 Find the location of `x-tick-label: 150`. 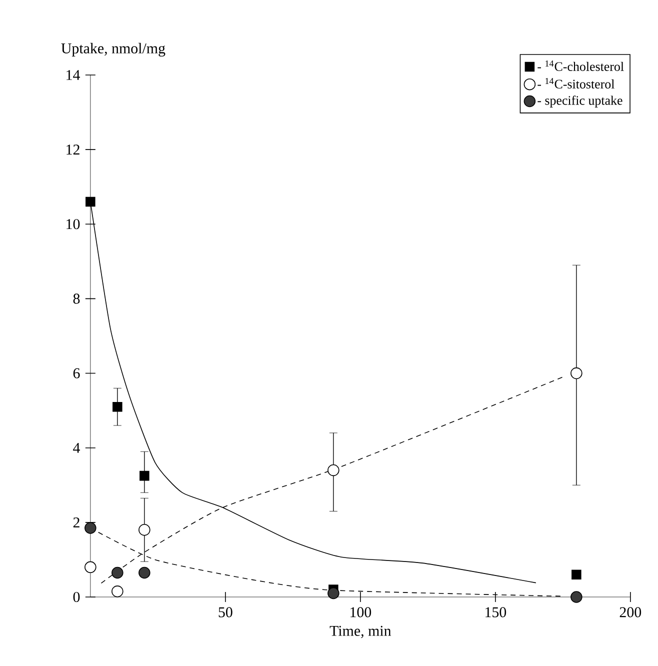

x-tick-label: 150 is located at coordinates (495, 612).